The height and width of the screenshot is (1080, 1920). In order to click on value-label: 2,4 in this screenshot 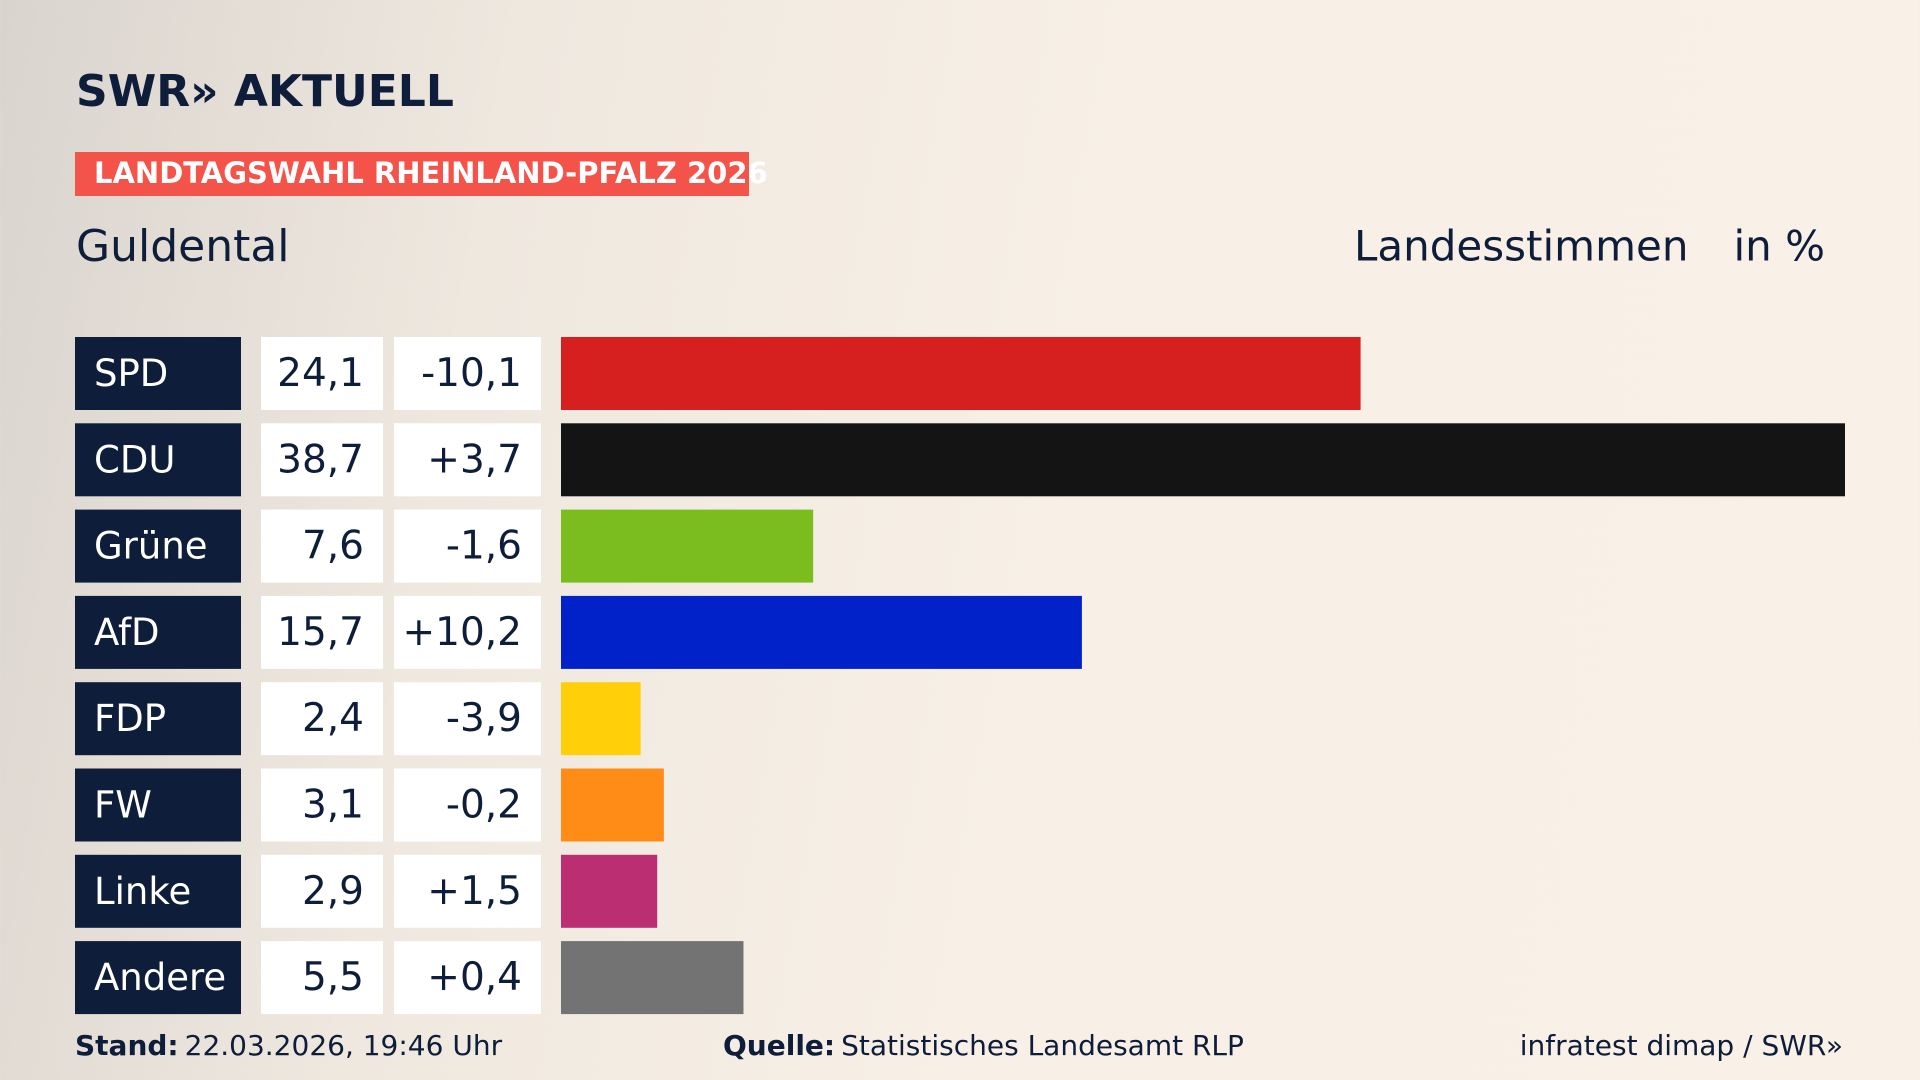, I will do `click(333, 718)`.